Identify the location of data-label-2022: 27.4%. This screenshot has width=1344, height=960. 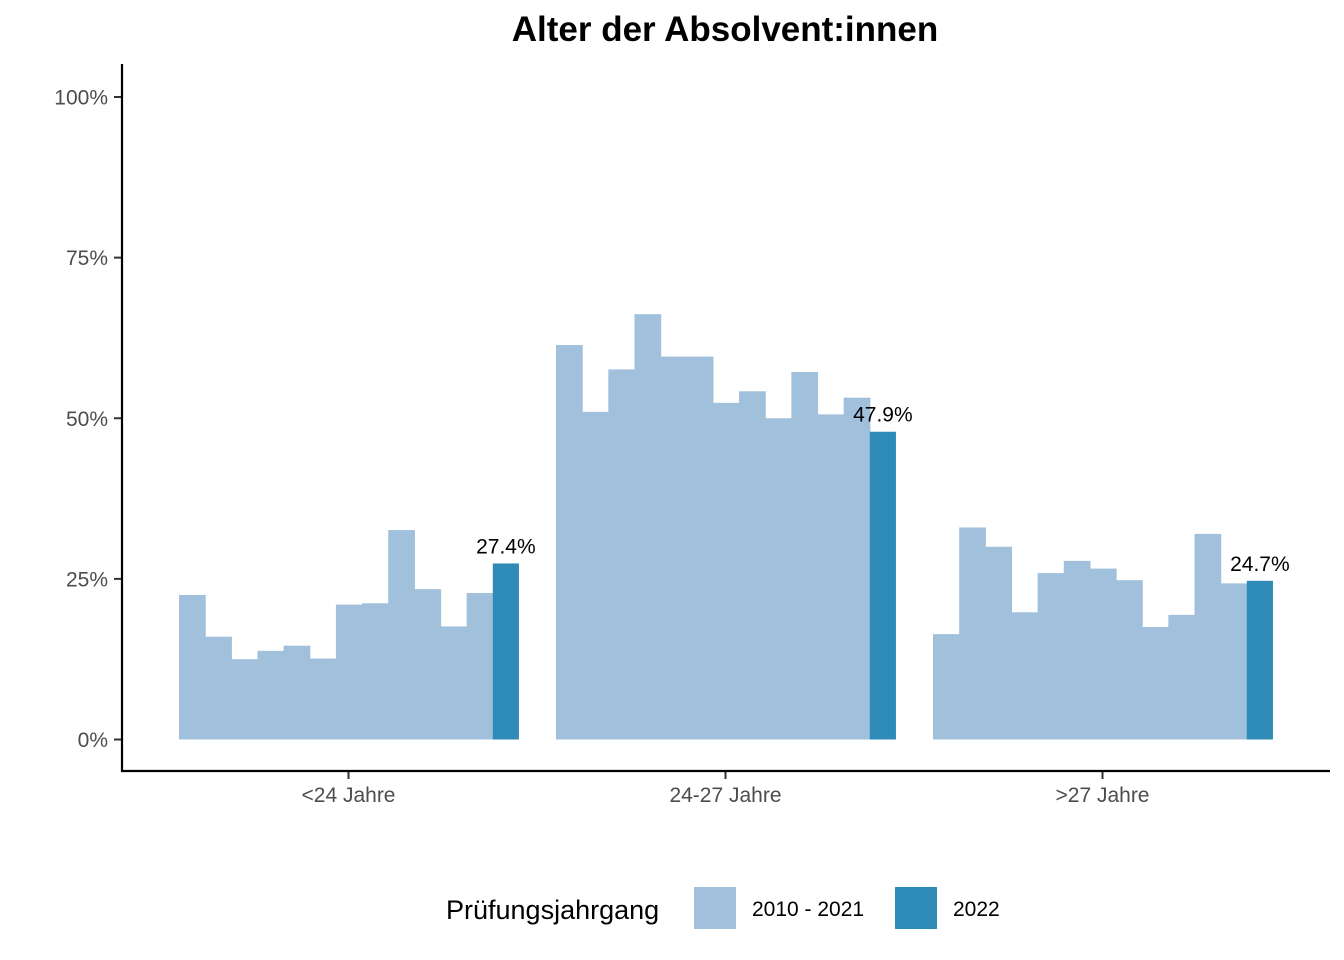
(506, 546).